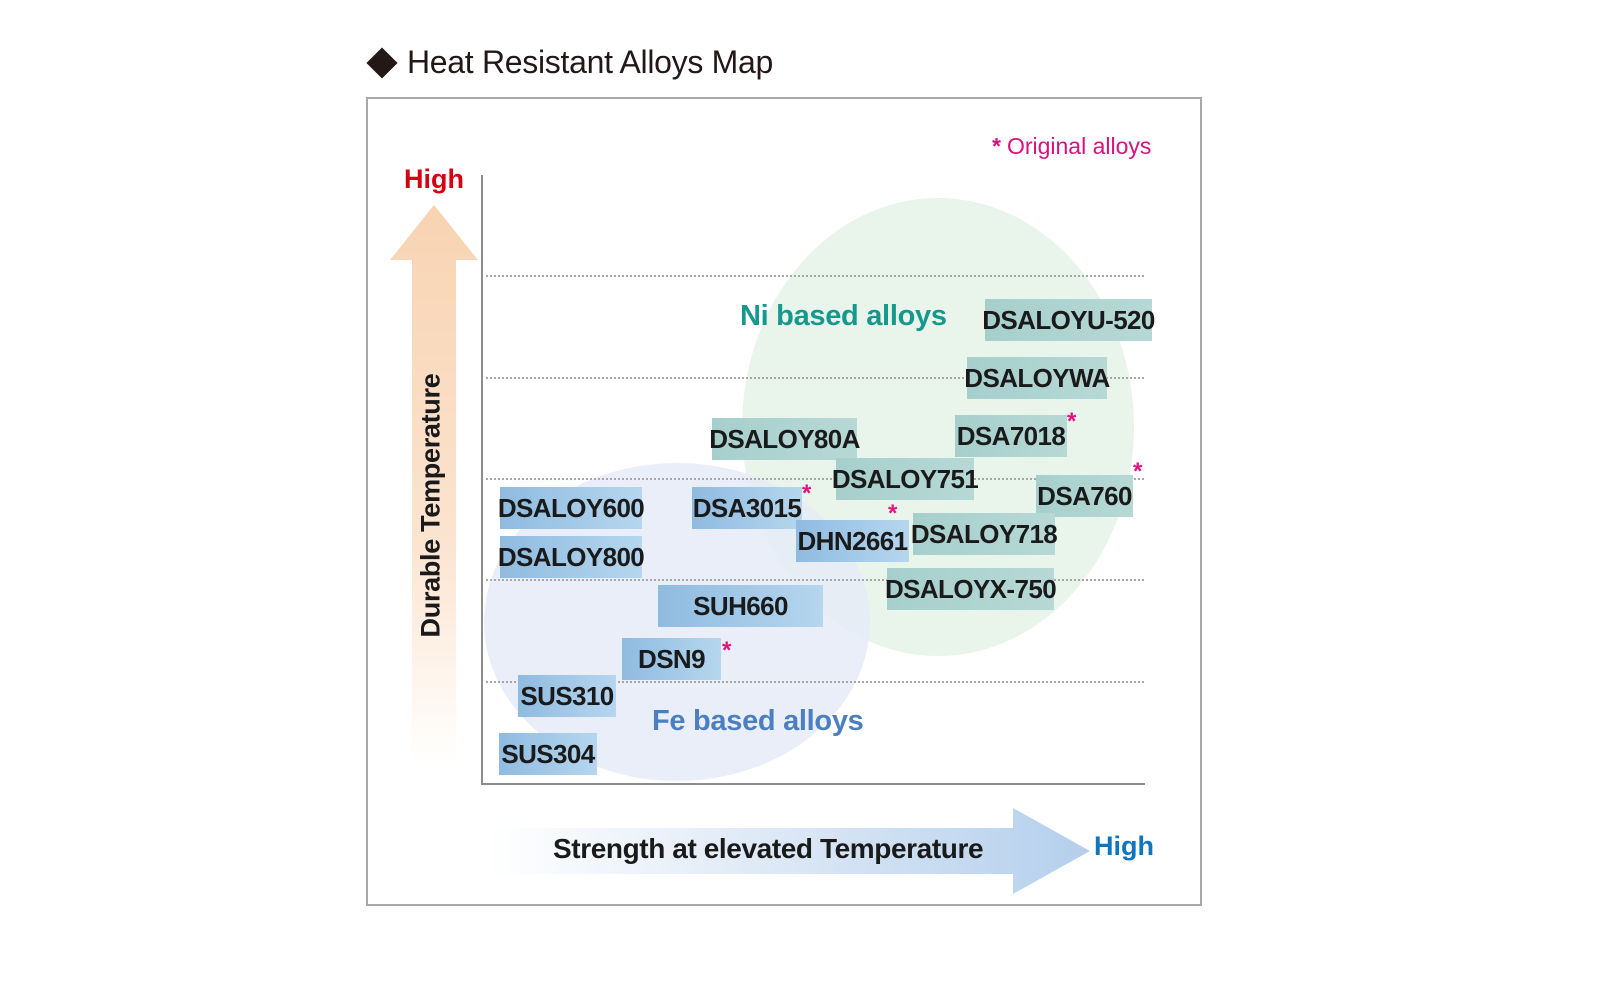 This screenshot has width=1600, height=989. What do you see at coordinates (740, 606) in the screenshot?
I see `alloy-suh660: SUH660` at bounding box center [740, 606].